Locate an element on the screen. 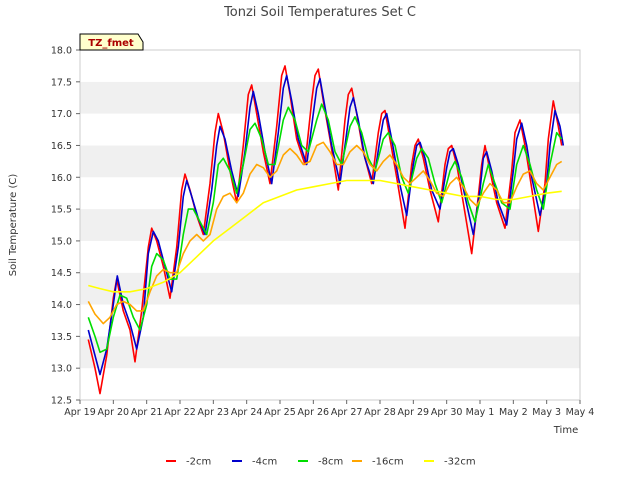 Image resolution: width=640 pixels, height=484 pixels. y-tick-label: 18.0 is located at coordinates (61, 51).